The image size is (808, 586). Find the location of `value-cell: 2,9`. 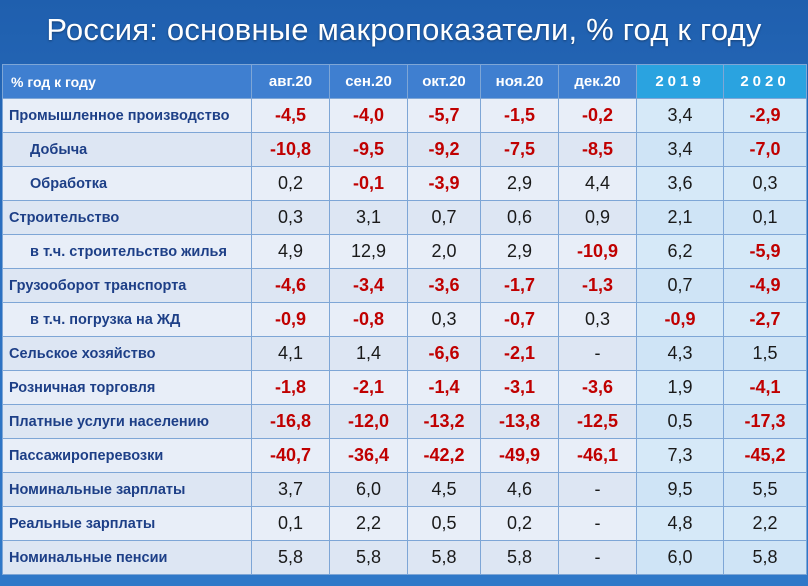

value-cell: 2,9 is located at coordinates (519, 251).